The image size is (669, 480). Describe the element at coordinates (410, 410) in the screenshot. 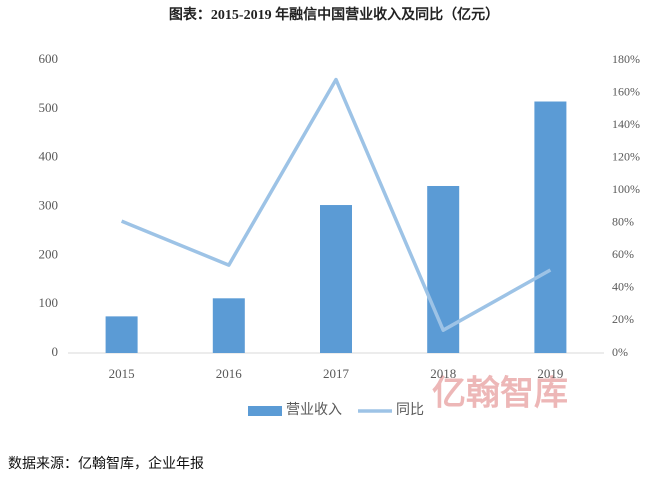

I see `legend-label: 同比` at that location.